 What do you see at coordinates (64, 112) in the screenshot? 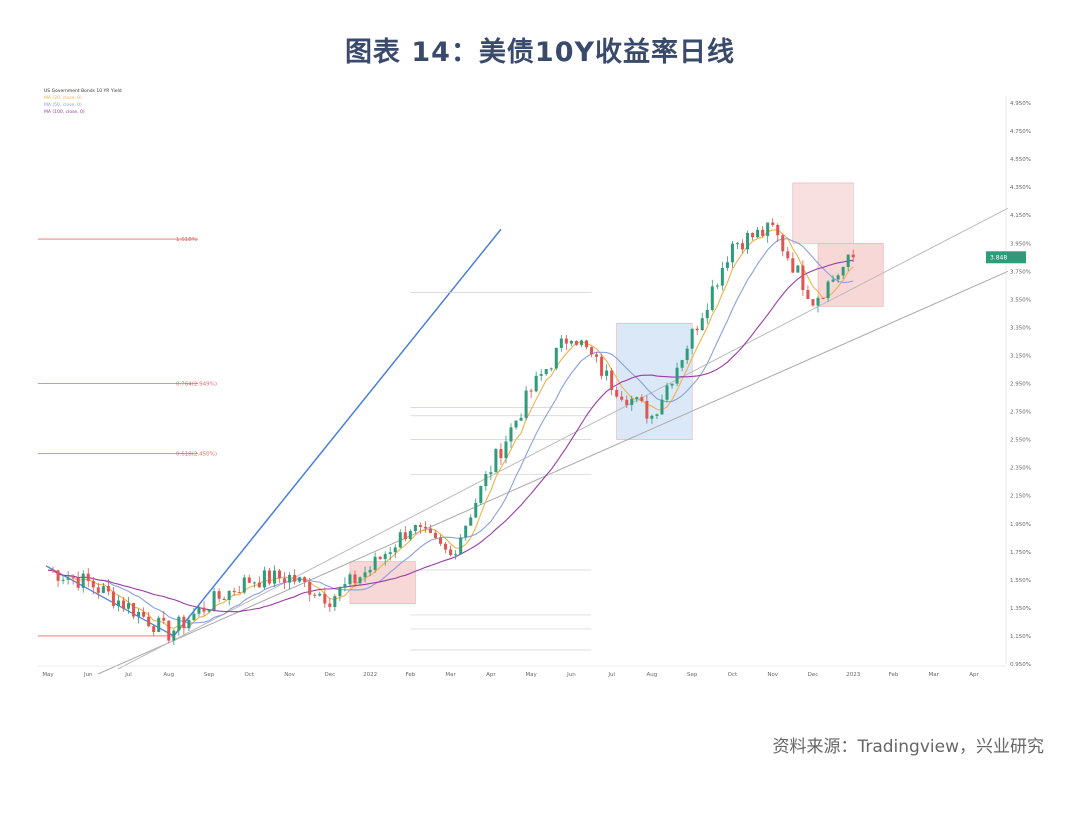
I see `legend-entry: MA (100, close, 0)` at bounding box center [64, 112].